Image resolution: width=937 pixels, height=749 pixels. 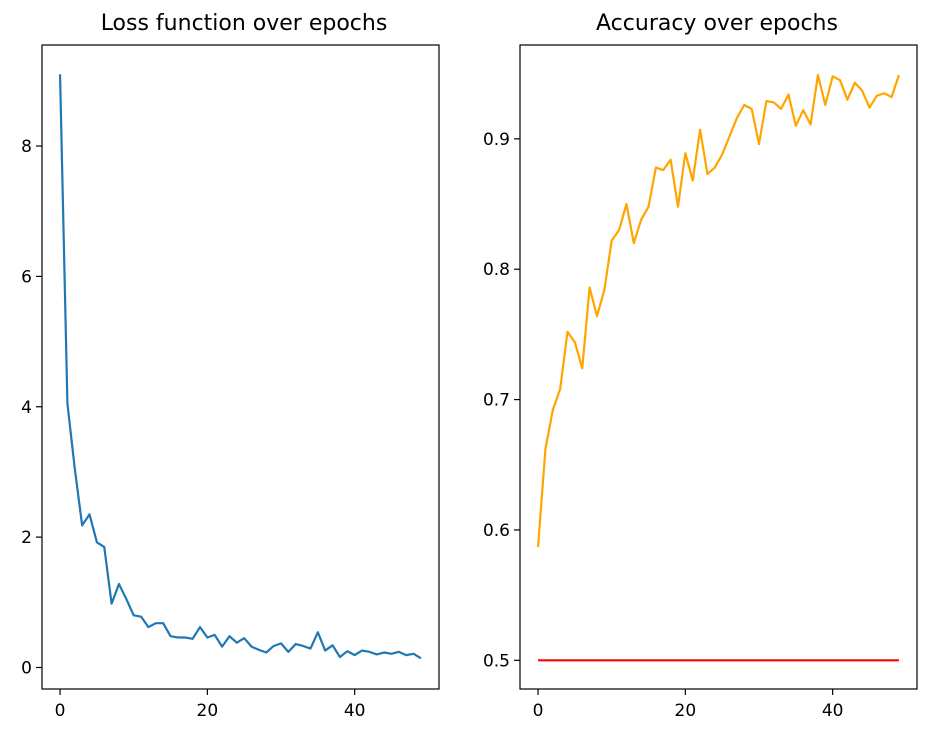 What do you see at coordinates (26, 668) in the screenshot?
I see `loss-y-tick-label: 0` at bounding box center [26, 668].